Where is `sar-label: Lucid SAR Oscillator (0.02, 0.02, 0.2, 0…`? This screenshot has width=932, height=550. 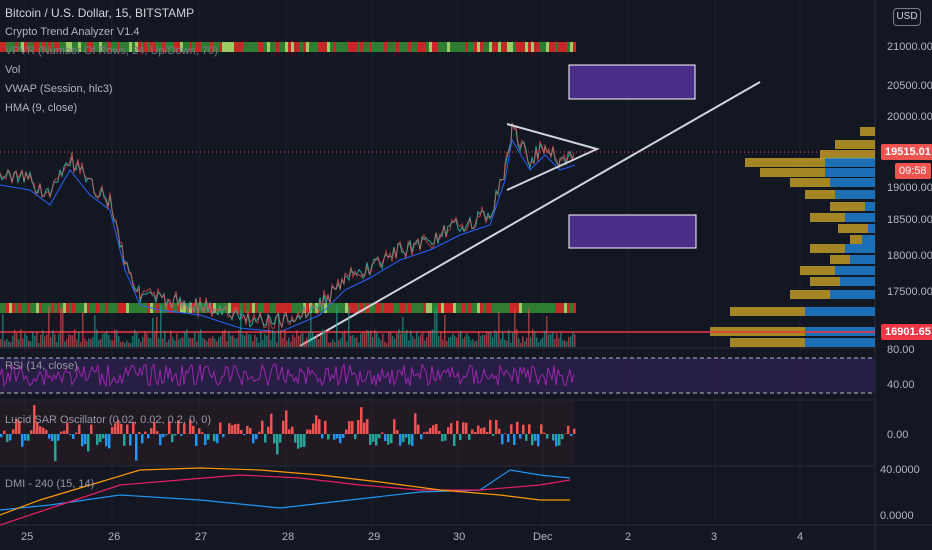 sar-label: Lucid SAR Oscillator (0.02, 0.02, 0.2, 0… is located at coordinates (108, 420).